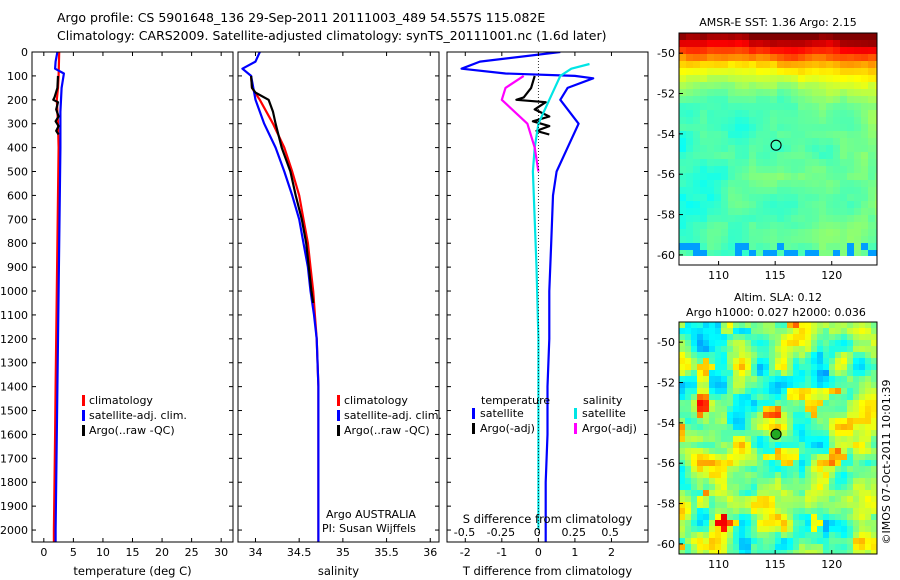 Image resolution: width=900 pixels, height=580 pixels. What do you see at coordinates (666, 423) in the screenshot?
I see `sla-lat-tick-label: -54` at bounding box center [666, 423].